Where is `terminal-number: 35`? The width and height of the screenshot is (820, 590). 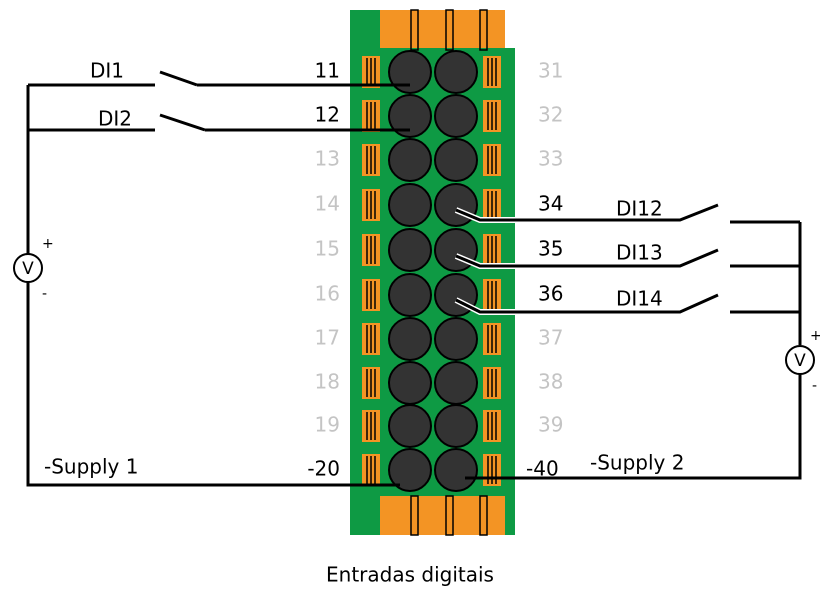
terminal-number: 35 is located at coordinates (550, 249).